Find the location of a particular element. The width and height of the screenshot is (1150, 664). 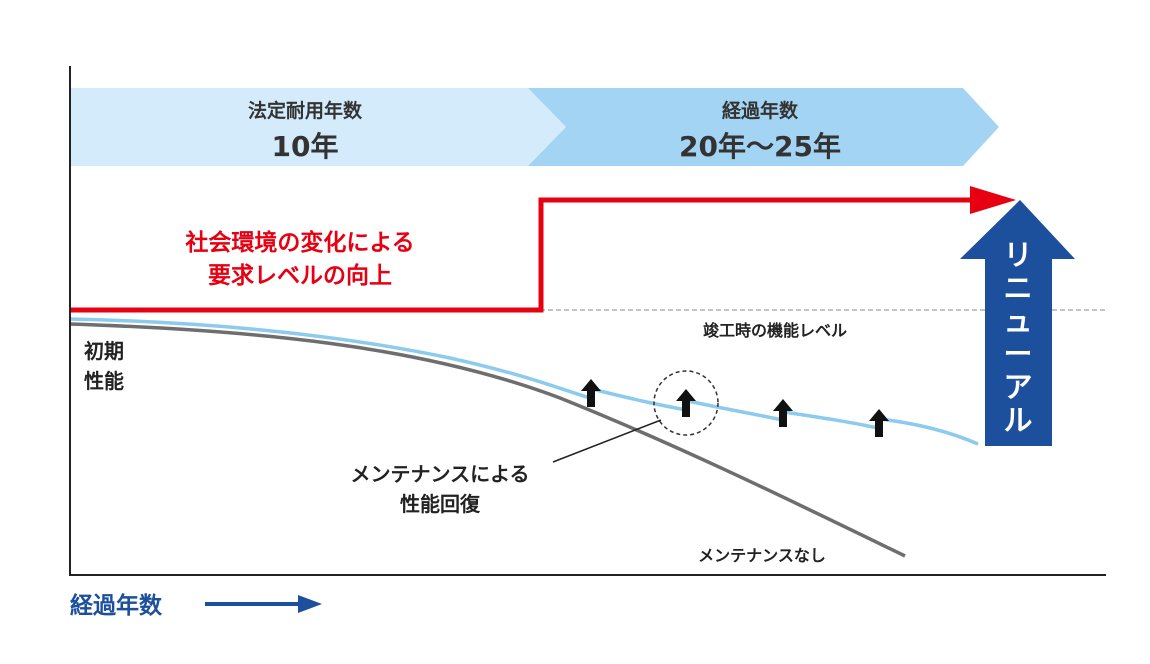

requirement-arrowhead is located at coordinates (993, 200).